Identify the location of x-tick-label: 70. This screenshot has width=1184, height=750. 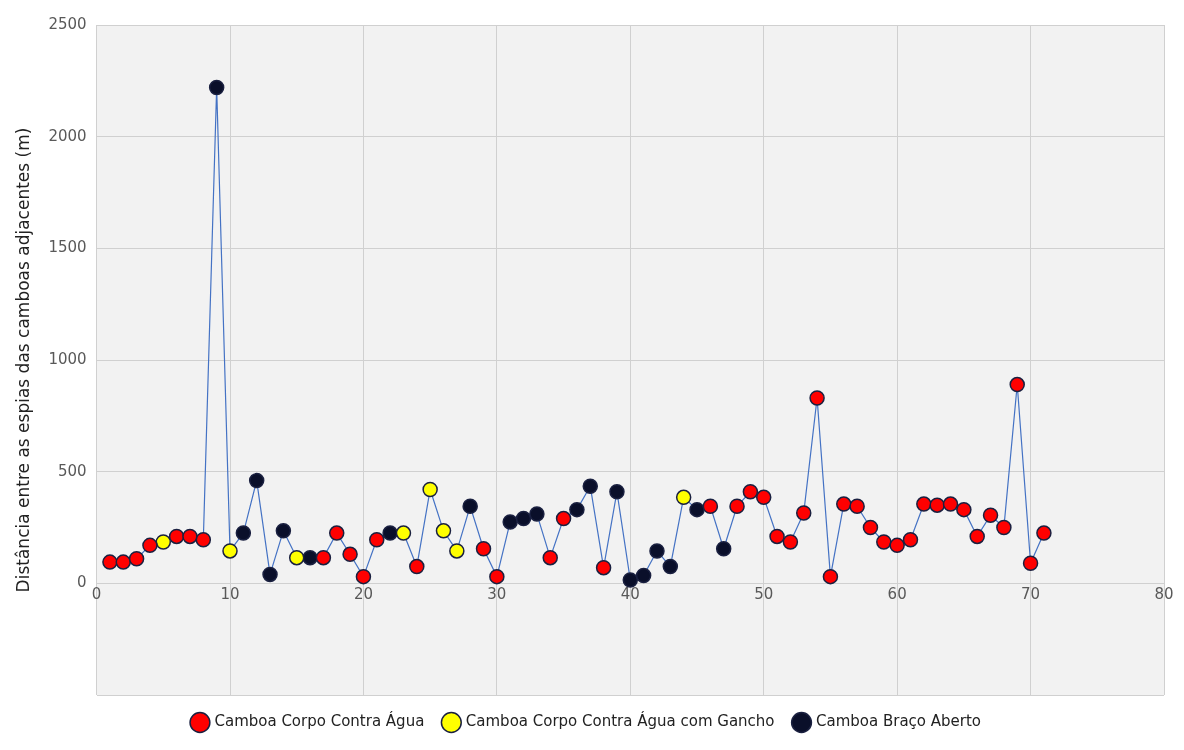
(1031, 594).